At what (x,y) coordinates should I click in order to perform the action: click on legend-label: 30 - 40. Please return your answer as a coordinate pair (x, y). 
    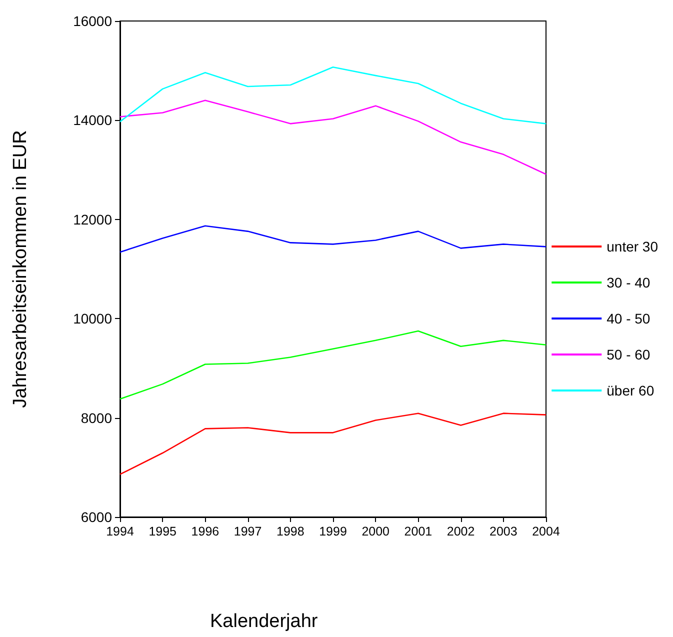
    Looking at the image, I should click on (628, 282).